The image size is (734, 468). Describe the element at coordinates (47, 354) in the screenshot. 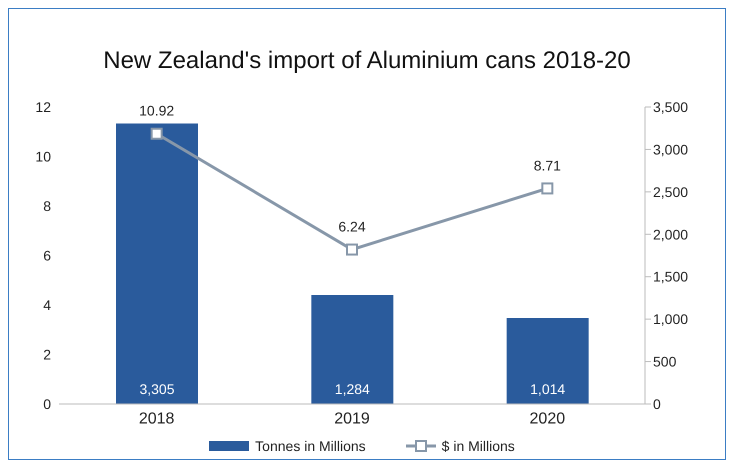

I see `y-tick-label: 2` at that location.